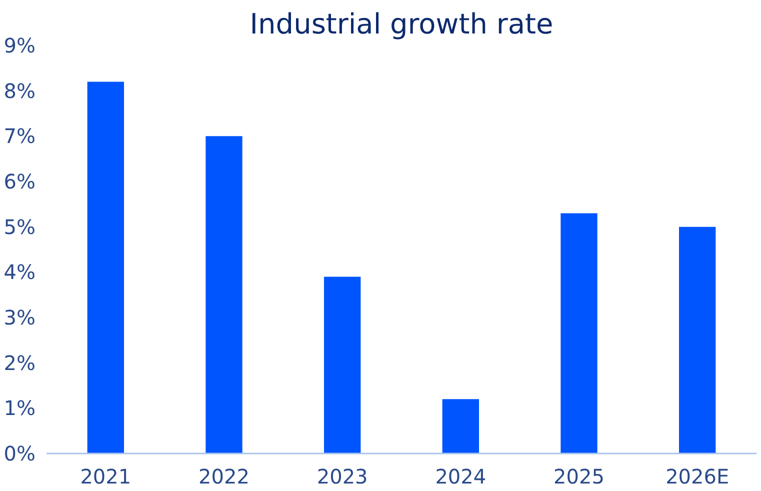 The height and width of the screenshot is (491, 761). Describe the element at coordinates (460, 476) in the screenshot. I see `x-tick-label: 2024` at that location.